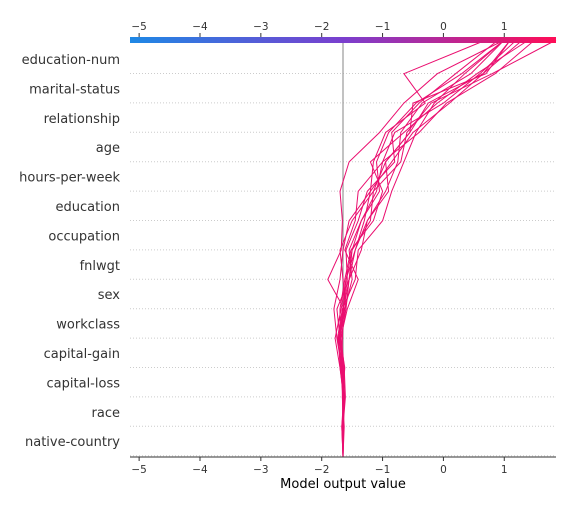 The height and width of the screenshot is (511, 576). Describe the element at coordinates (200, 470) in the screenshot. I see `x-tick-label-bottom: −4` at that location.